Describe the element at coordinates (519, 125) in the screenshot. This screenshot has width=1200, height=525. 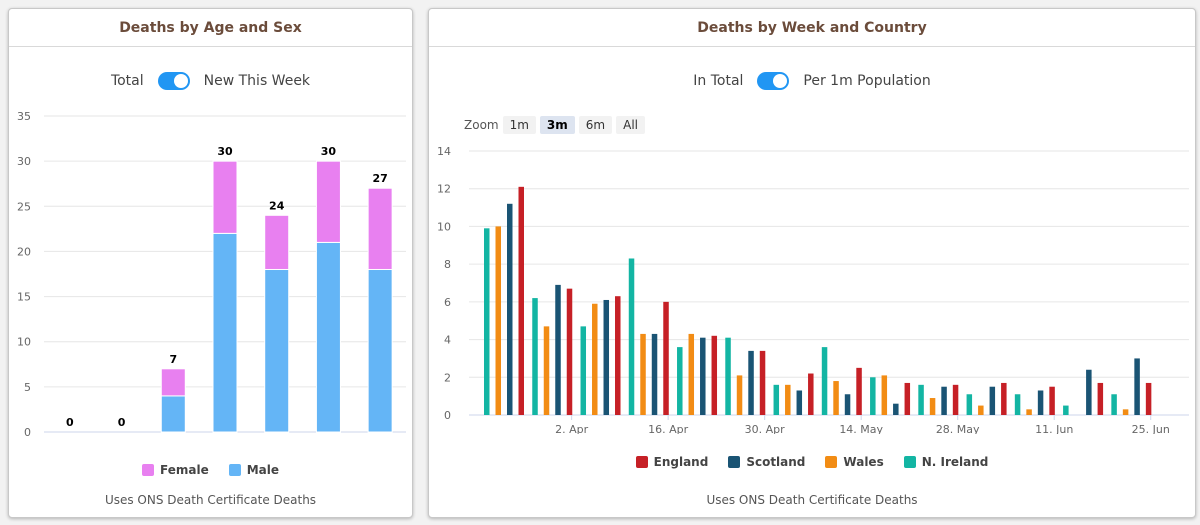
I see `zoom-1m-button: 1m` at that location.